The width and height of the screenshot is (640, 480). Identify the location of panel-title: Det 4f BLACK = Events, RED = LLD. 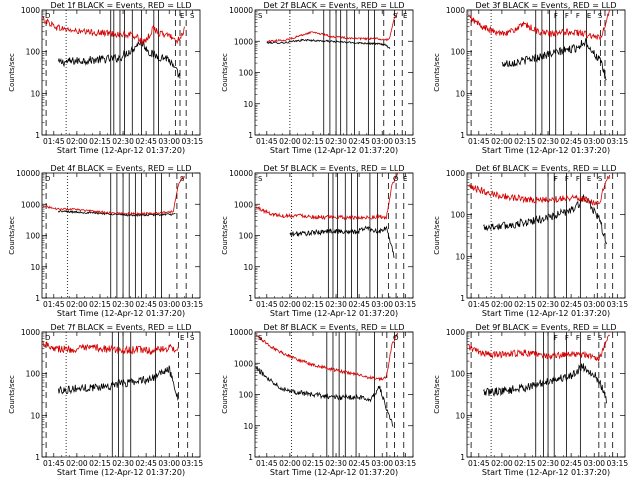
(120, 168).